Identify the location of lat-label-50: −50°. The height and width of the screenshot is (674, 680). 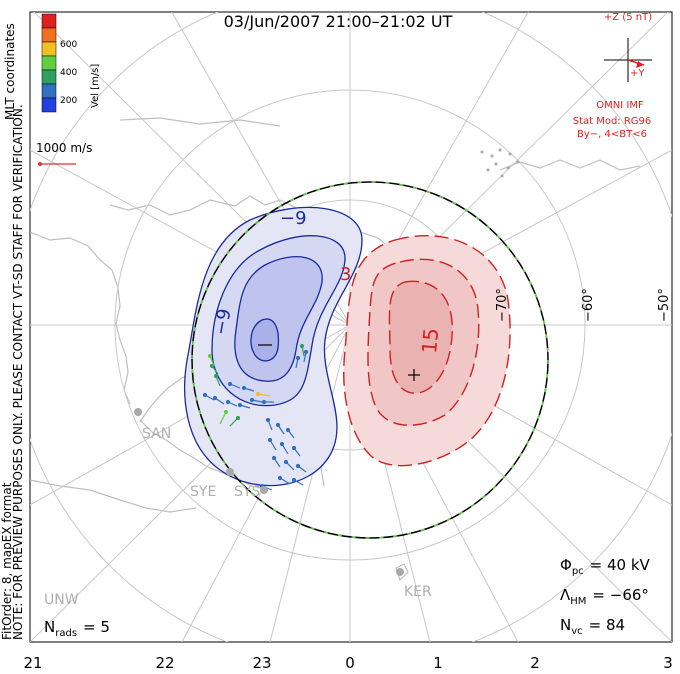
(664, 305).